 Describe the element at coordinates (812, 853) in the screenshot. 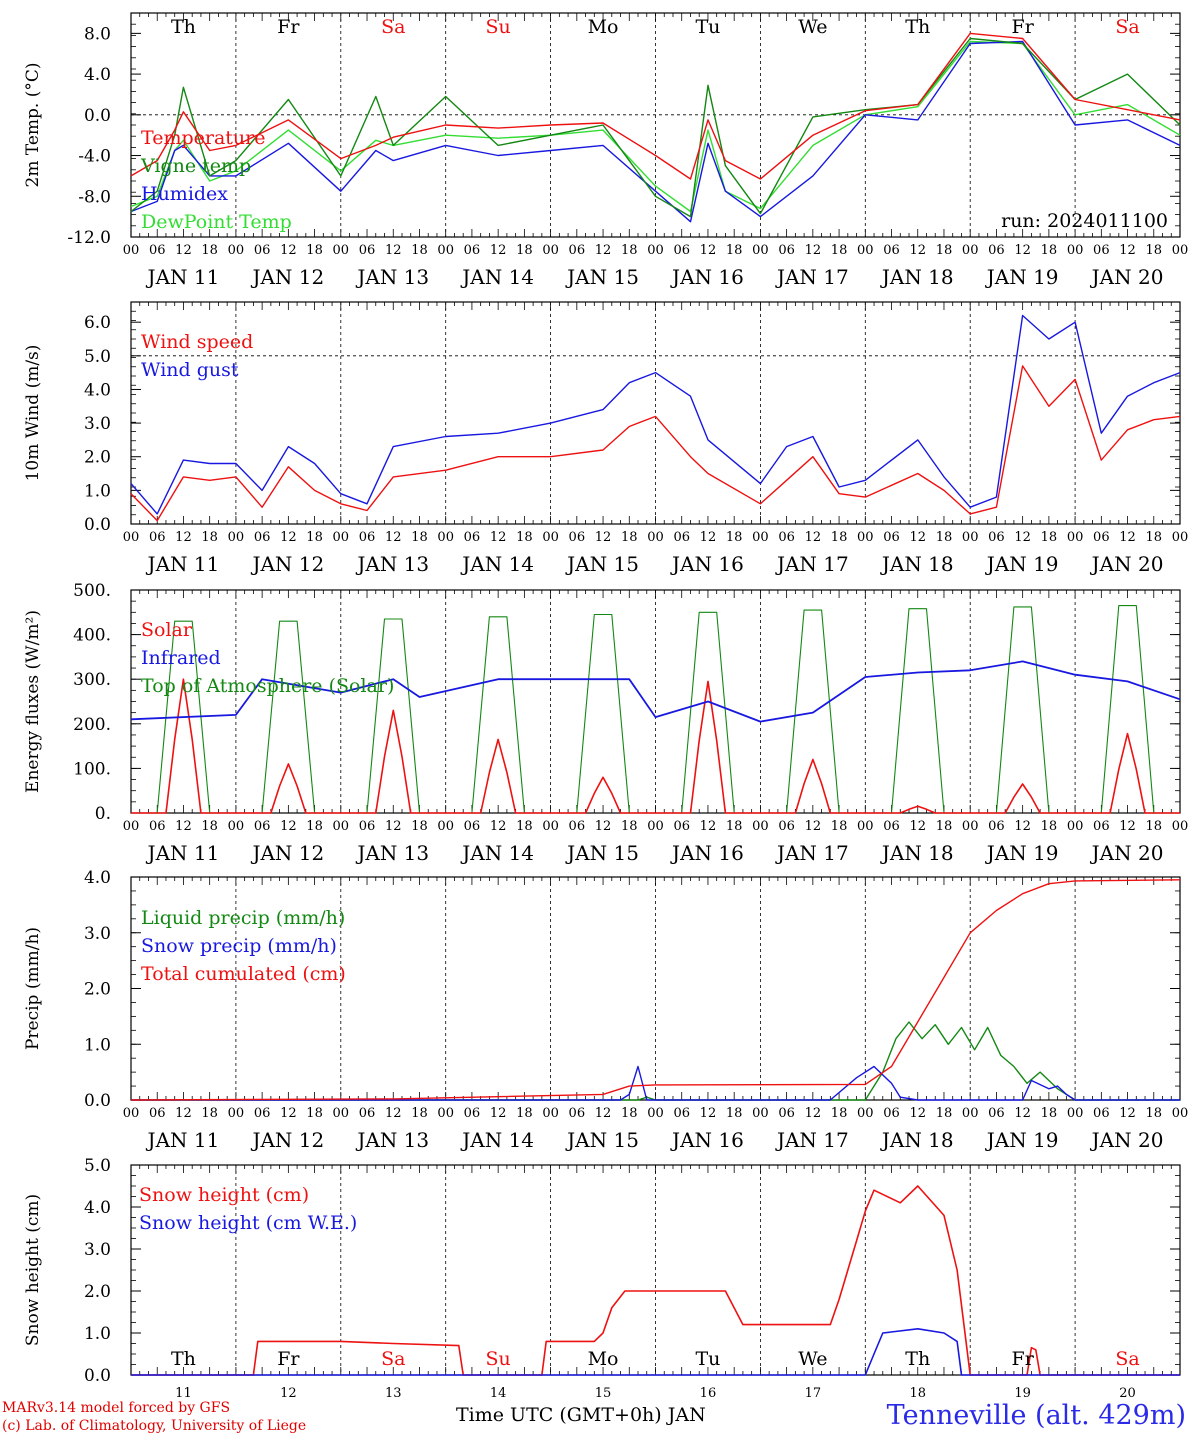

I see `date-label: JAN 17` at that location.